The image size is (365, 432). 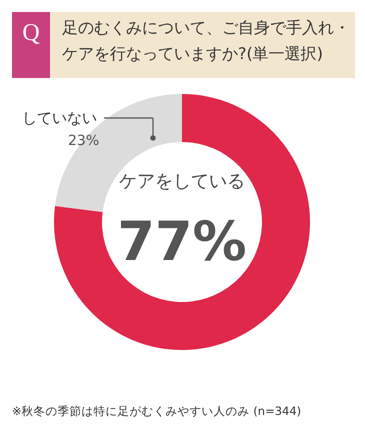 I want to click on data-label: 77%, so click(x=182, y=241).